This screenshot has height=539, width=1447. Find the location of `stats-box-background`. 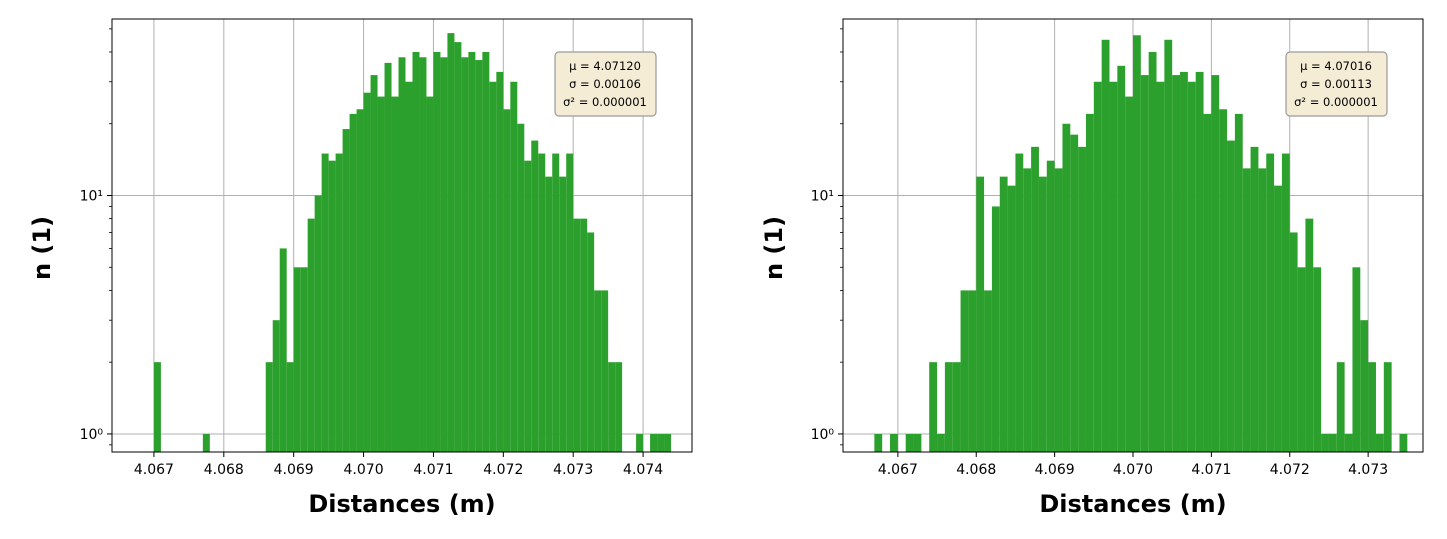

stats-box-background is located at coordinates (1336, 84).